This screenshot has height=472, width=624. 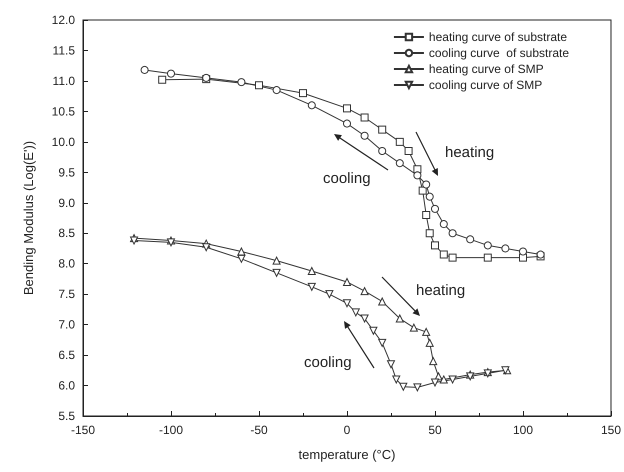 I want to click on legend-label: heating curve of SMP, so click(x=486, y=69).